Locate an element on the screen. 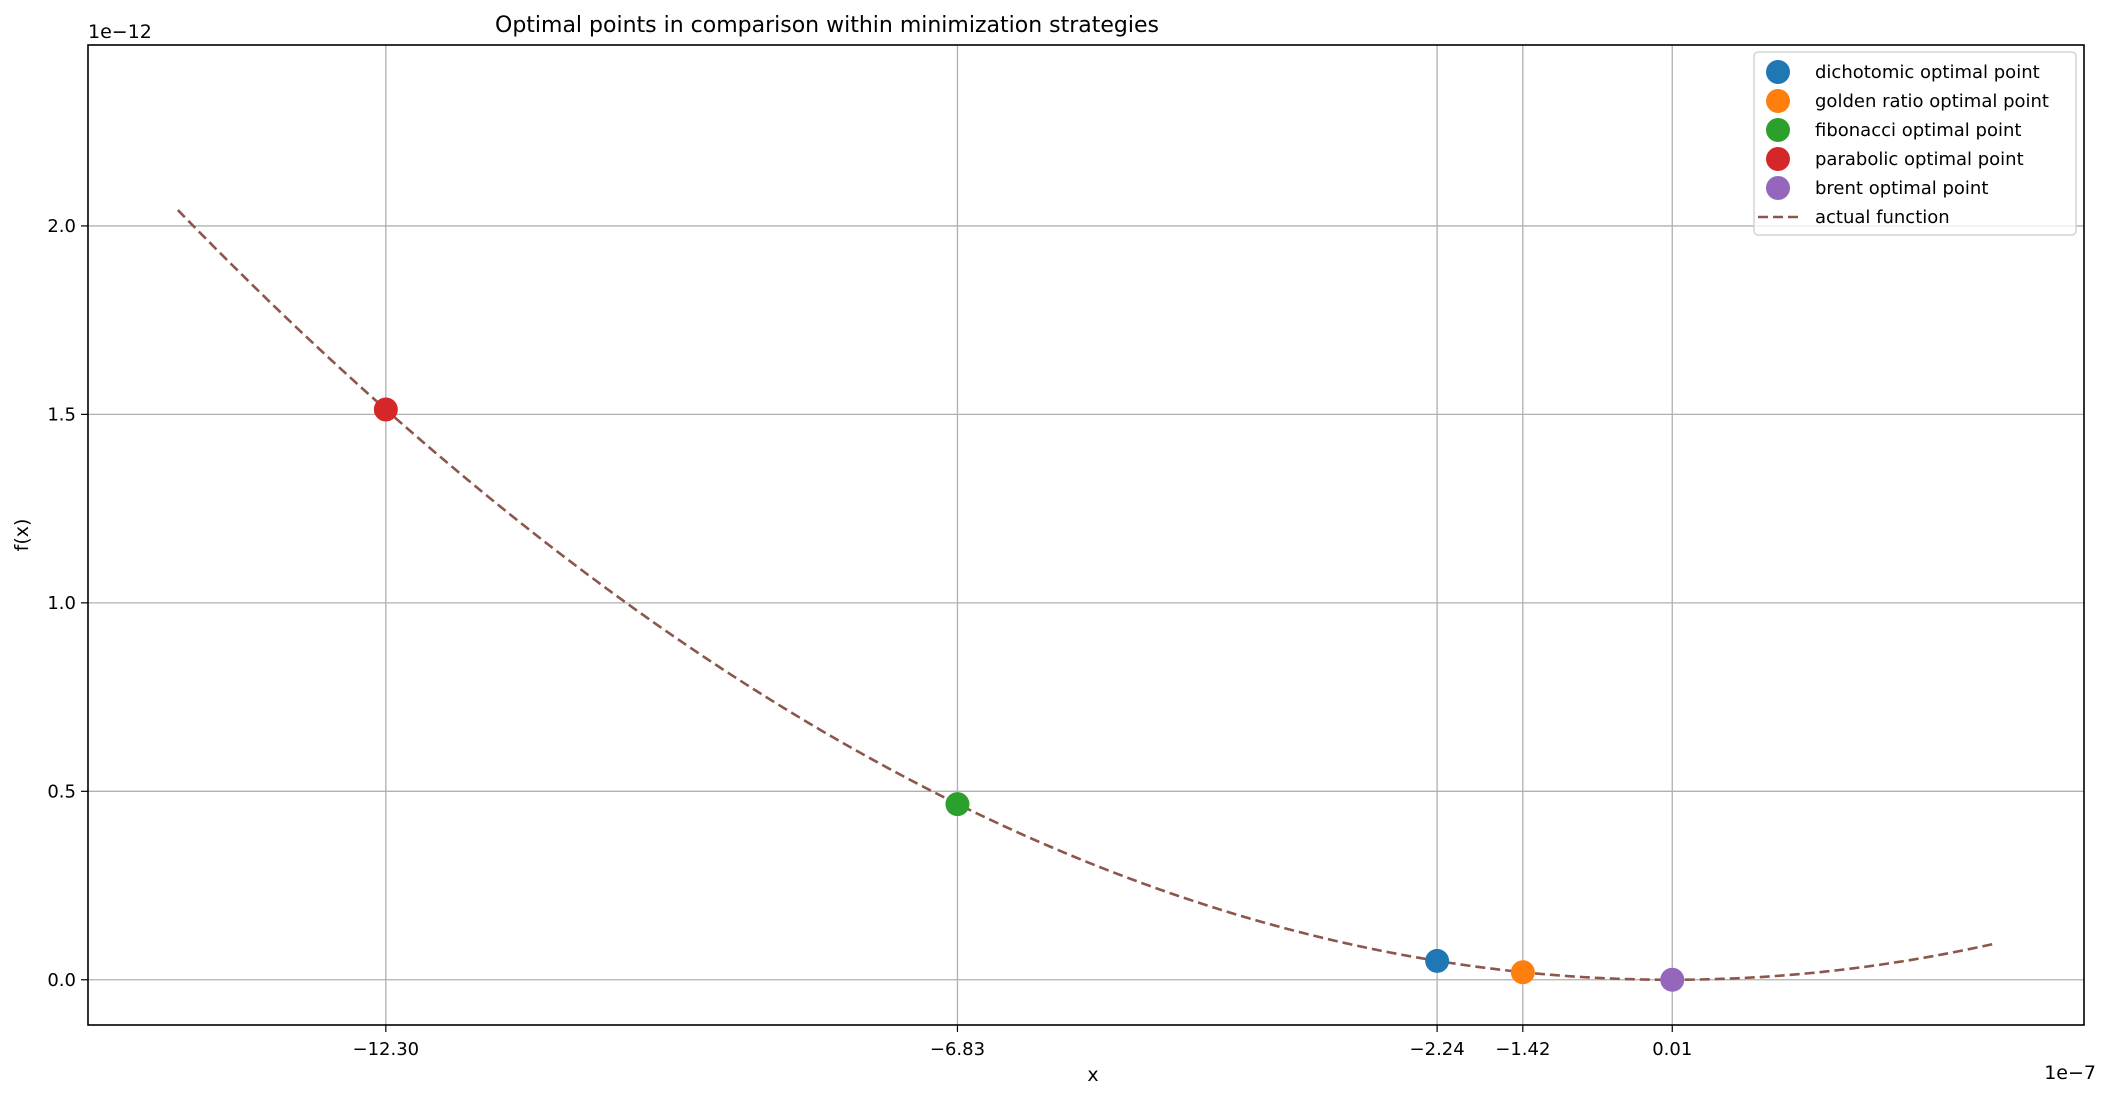 Image resolution: width=2110 pixels, height=1098 pixels. x-tick-label: −12.30 is located at coordinates (386, 1049).